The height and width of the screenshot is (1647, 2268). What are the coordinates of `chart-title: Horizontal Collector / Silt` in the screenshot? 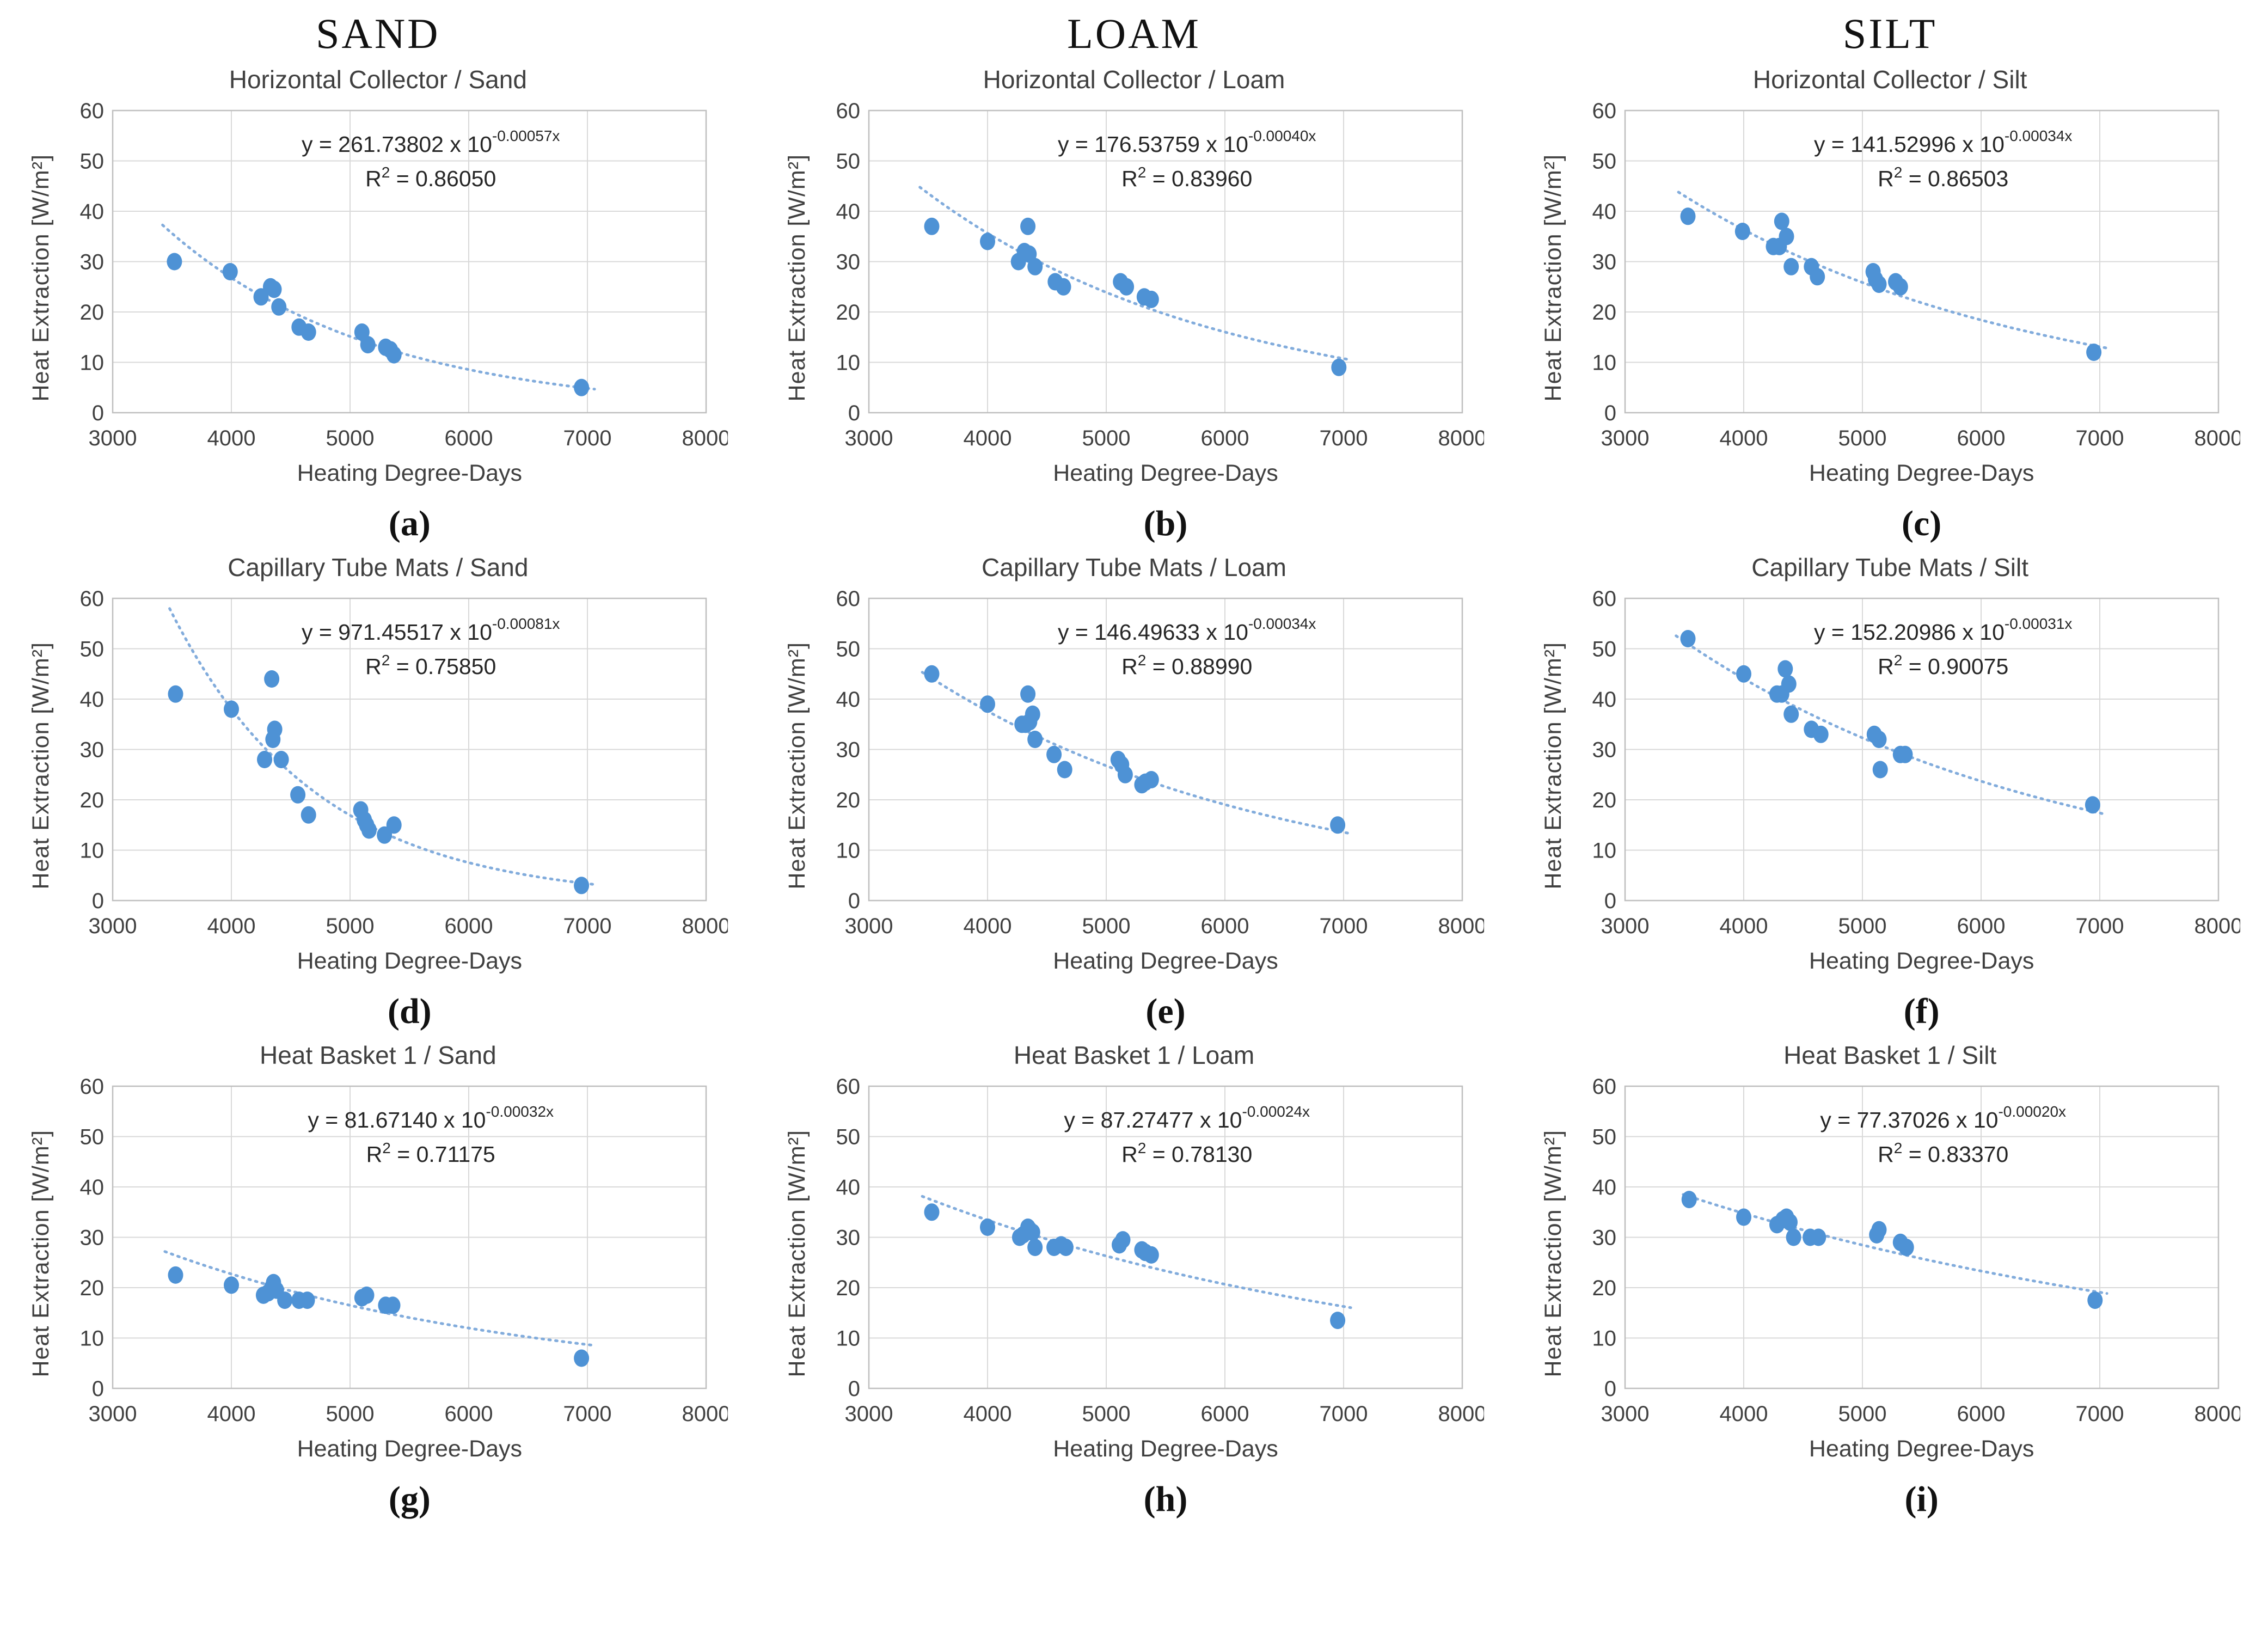 It's located at (1889, 79).